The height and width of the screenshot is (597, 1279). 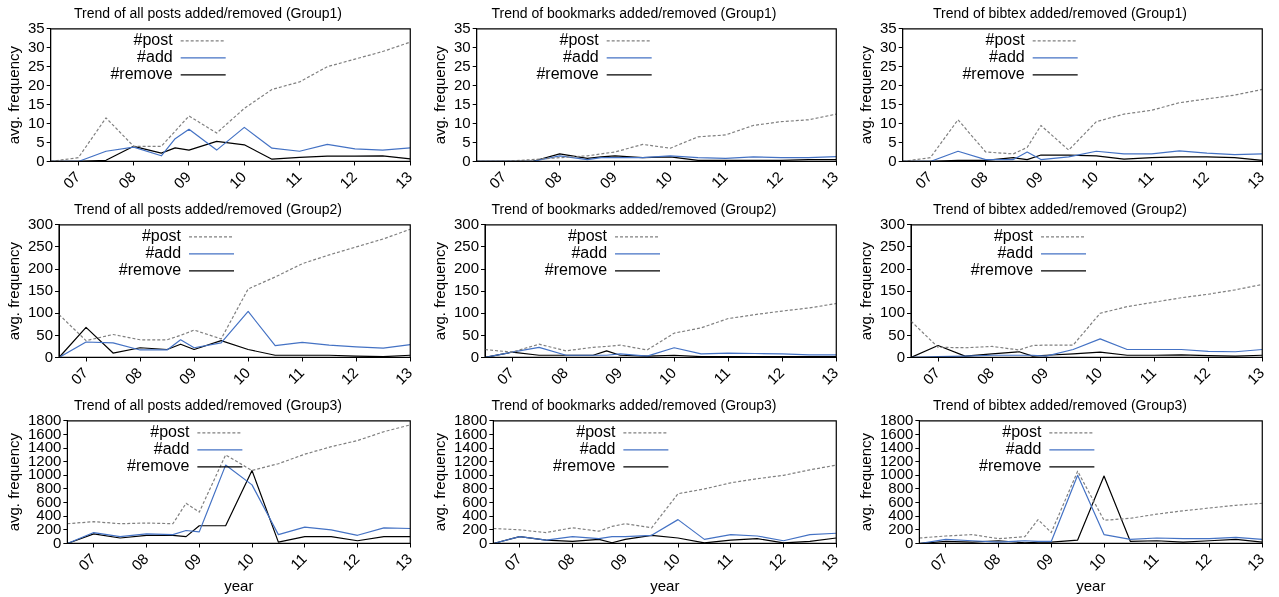 I want to click on chart-title: Trend of bookmarks added/removed (Group1), so click(x=634, y=13).